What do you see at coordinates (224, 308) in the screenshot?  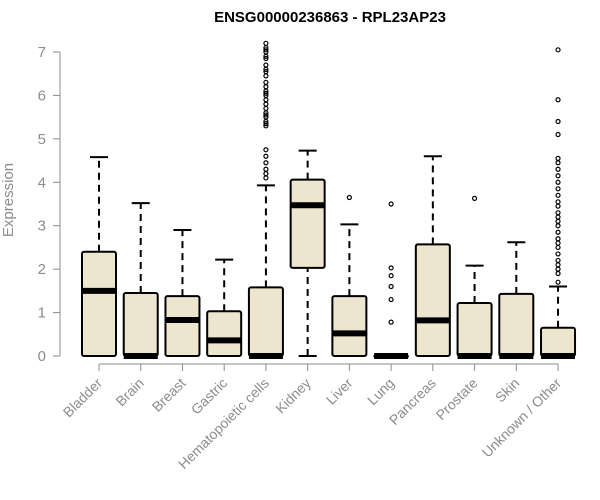 I see `box-gastric` at bounding box center [224, 308].